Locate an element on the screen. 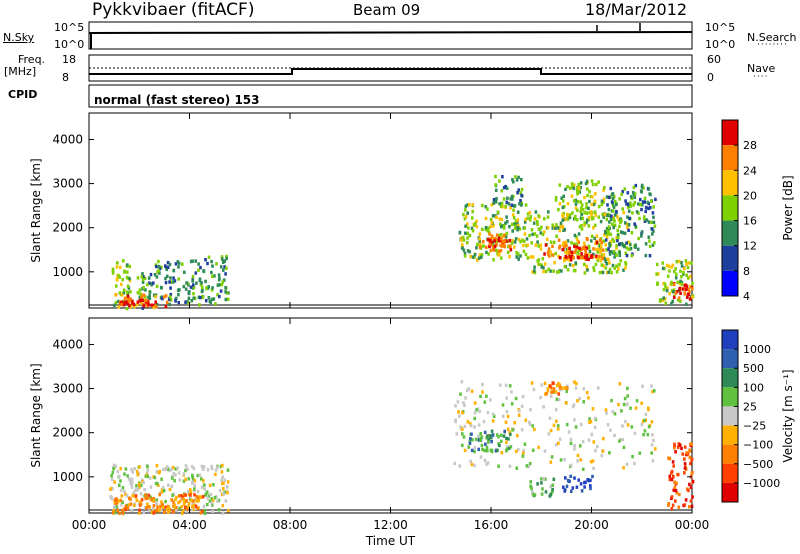 The image size is (800, 554). time-tick-label: 16:00 is located at coordinates (491, 525).